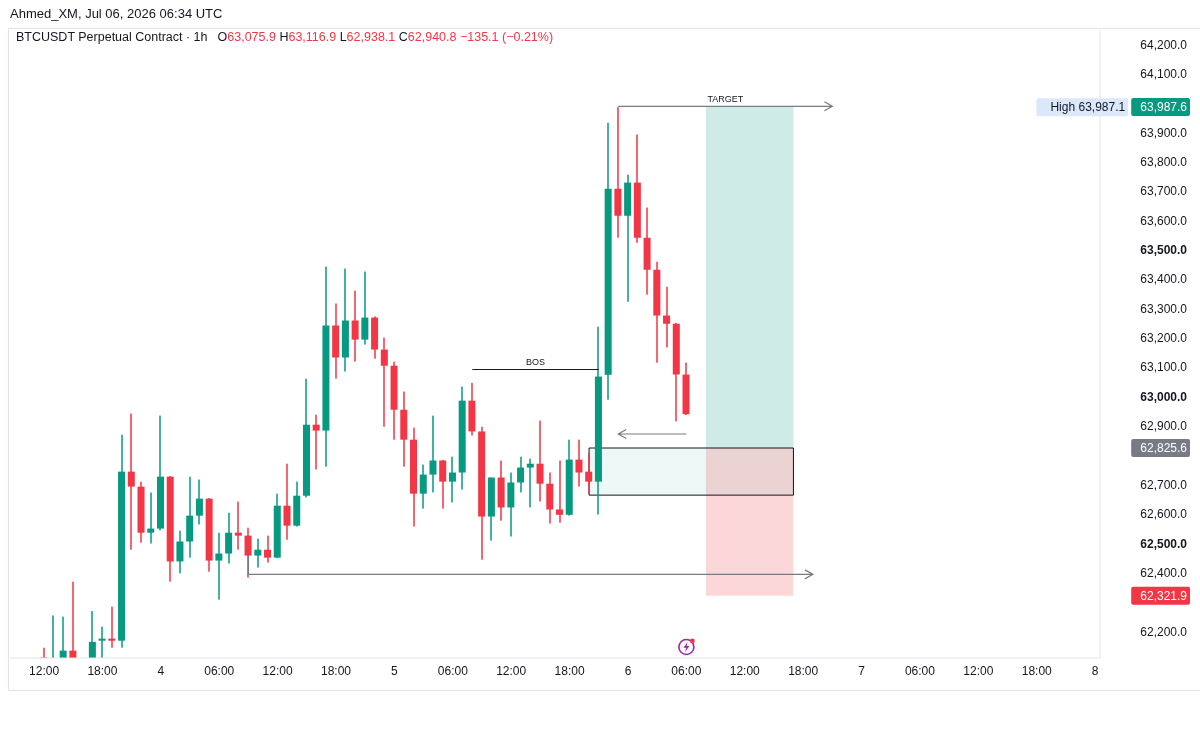 This screenshot has width=1200, height=732. I want to click on y-tick-label: 63,900.0, so click(1164, 132).